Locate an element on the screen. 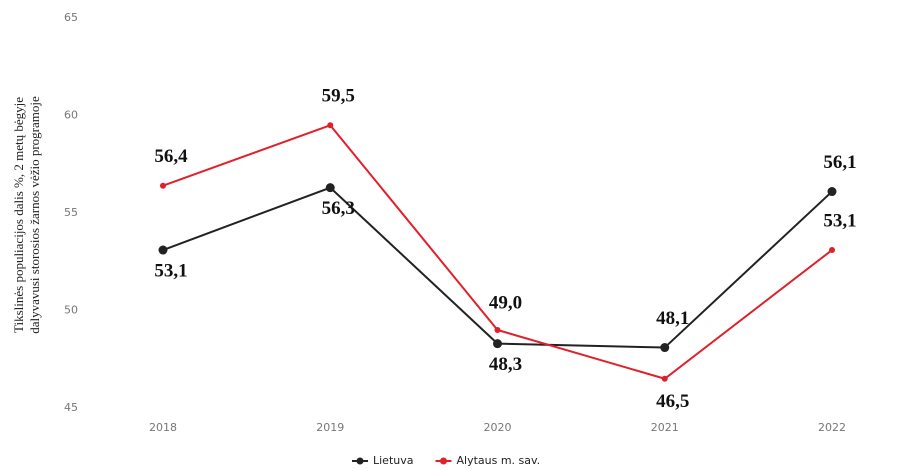 This screenshot has height=470, width=904. legend-item: Lietuva is located at coordinates (383, 460).